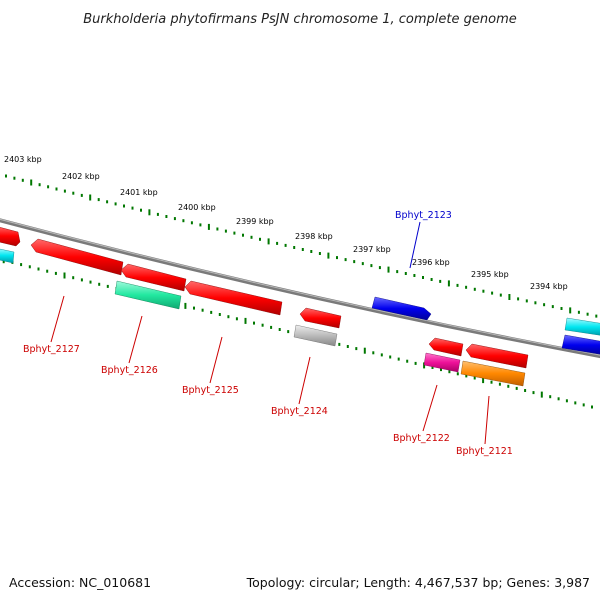  What do you see at coordinates (255, 221) in the screenshot?
I see `scale-label: 2399 kbp` at bounding box center [255, 221].